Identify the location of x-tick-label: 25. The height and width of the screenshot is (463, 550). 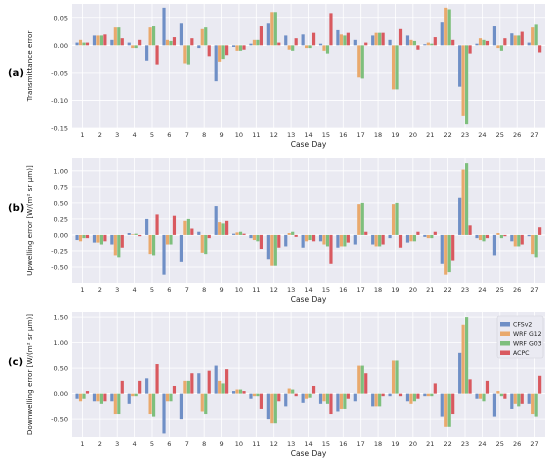
(500, 290).